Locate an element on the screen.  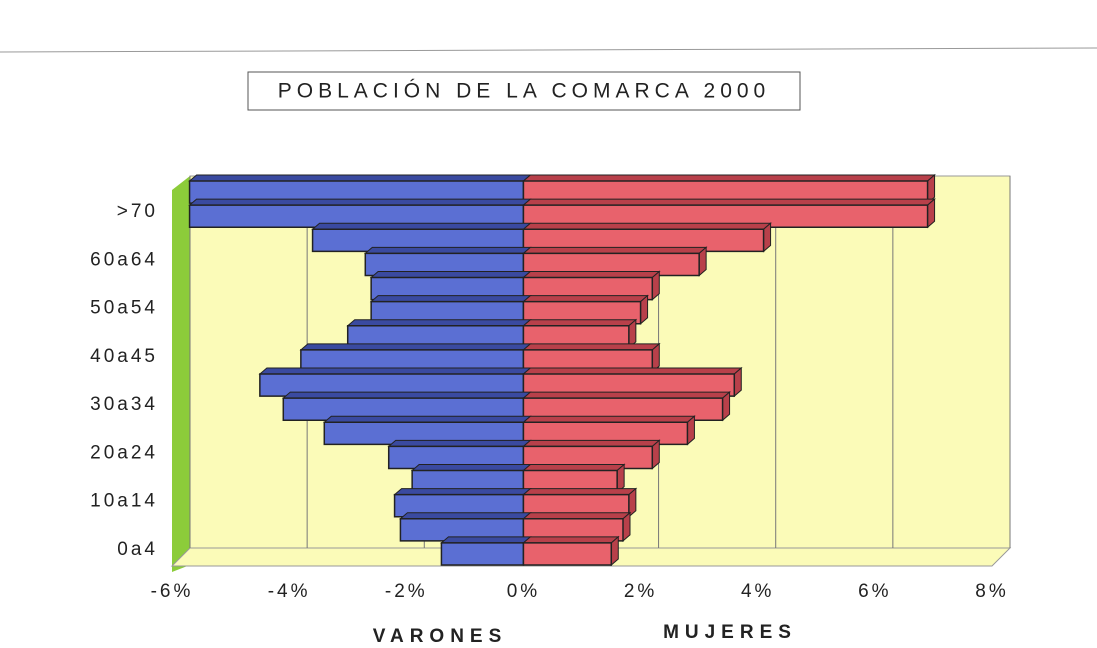
x-tick-label: 0% is located at coordinates (523, 591).